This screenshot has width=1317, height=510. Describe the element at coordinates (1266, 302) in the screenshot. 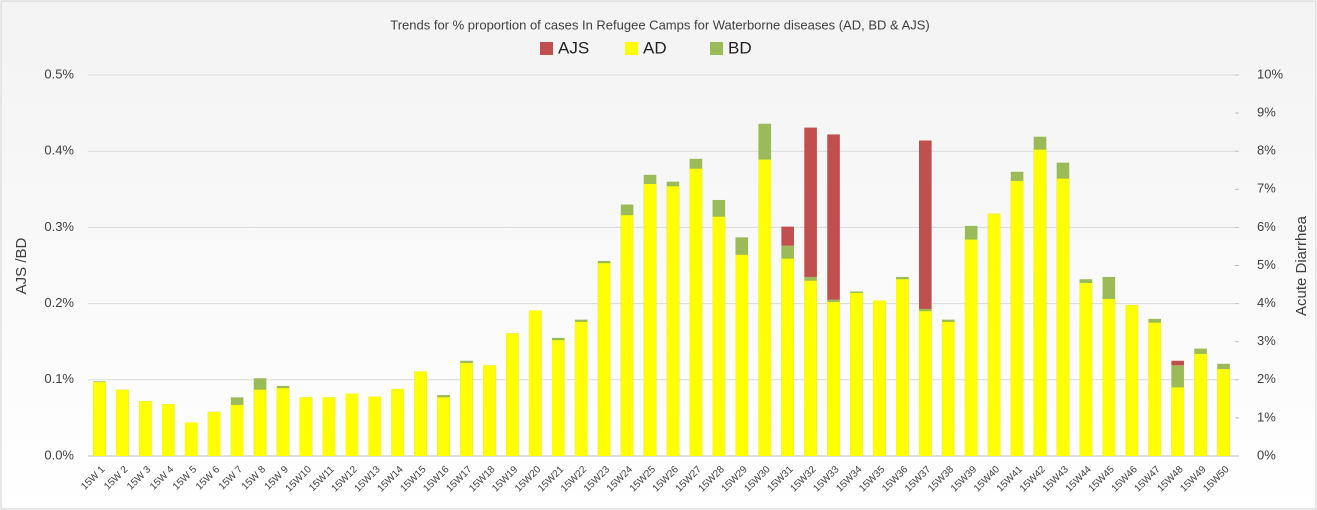

I see `y2-tick-label: 4%` at that location.